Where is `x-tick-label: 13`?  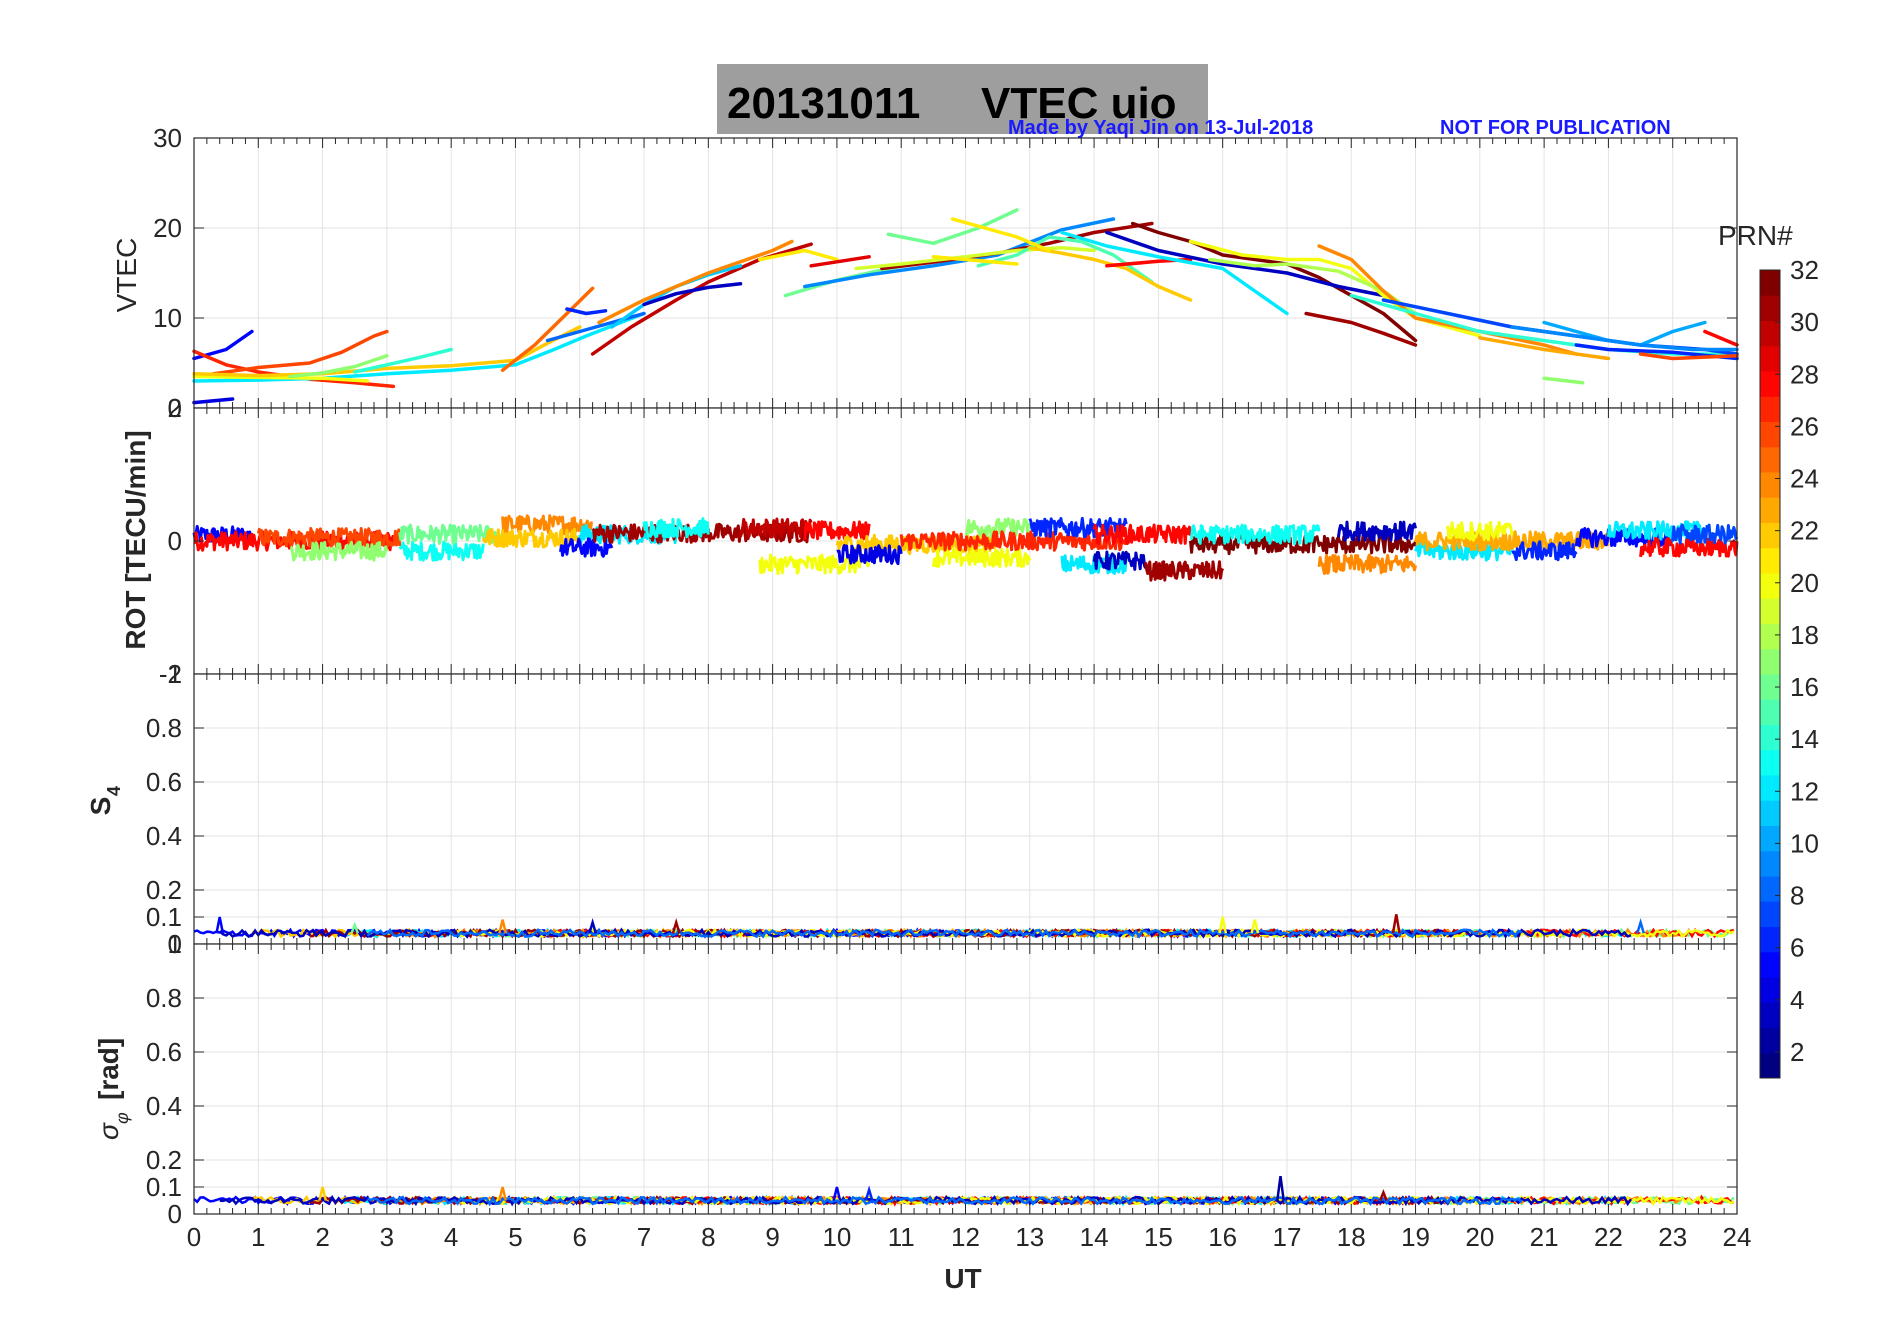 x-tick-label: 13 is located at coordinates (1029, 1237).